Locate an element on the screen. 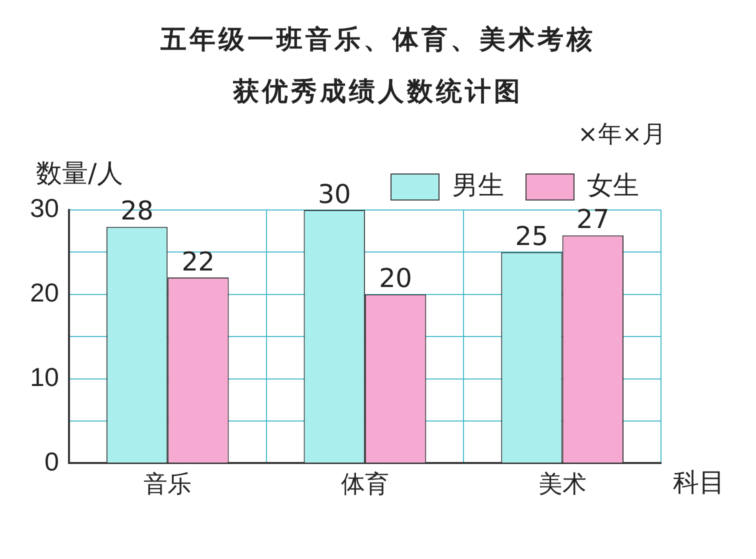 The height and width of the screenshot is (559, 756). y-axis-title: 数量/人 is located at coordinates (79, 173).